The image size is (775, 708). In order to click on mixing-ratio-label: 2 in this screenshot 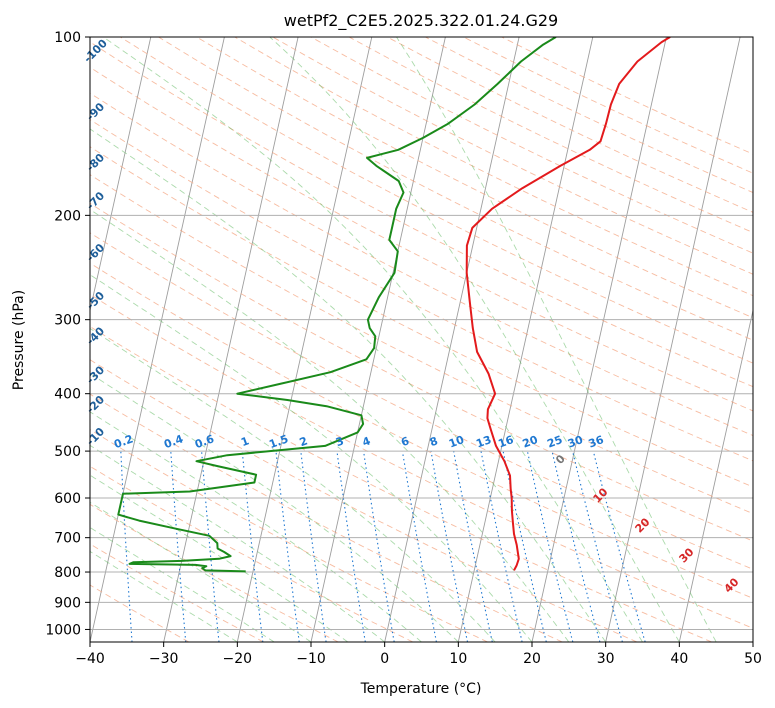, I will do `click(304, 441)`.